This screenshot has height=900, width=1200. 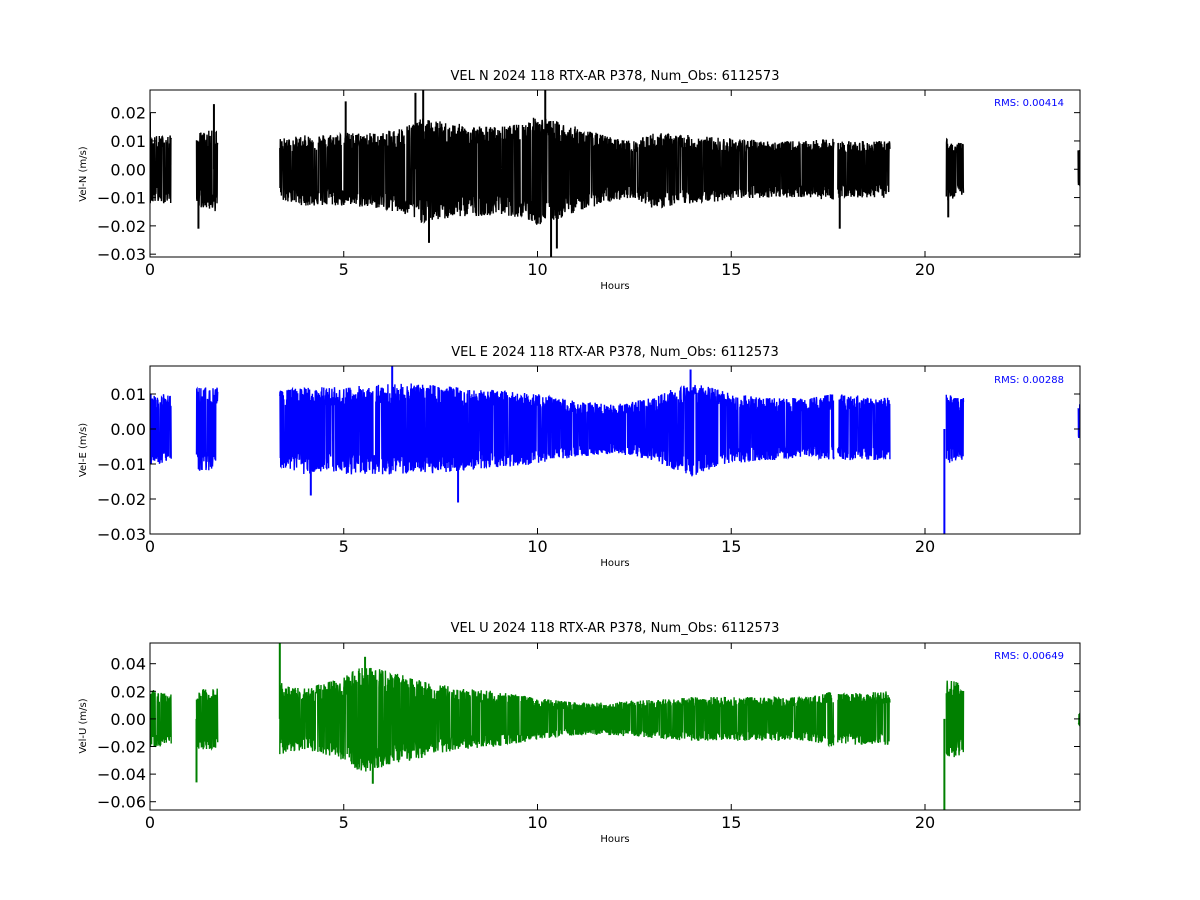 What do you see at coordinates (121, 774) in the screenshot?
I see `y-tick-label: −0.04` at bounding box center [121, 774].